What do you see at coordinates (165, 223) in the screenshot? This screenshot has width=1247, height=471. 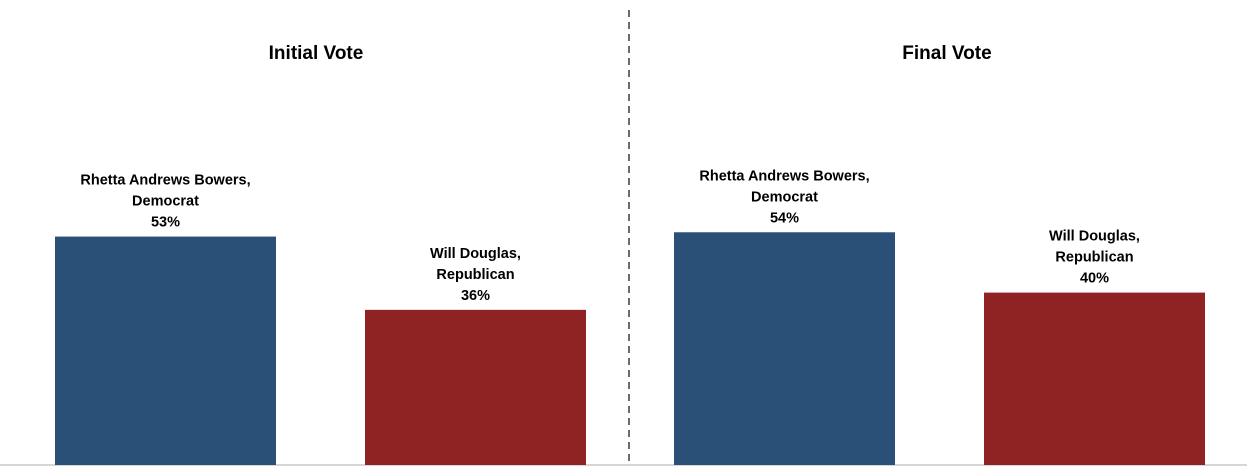 I see `data-label-value: 53%` at bounding box center [165, 223].